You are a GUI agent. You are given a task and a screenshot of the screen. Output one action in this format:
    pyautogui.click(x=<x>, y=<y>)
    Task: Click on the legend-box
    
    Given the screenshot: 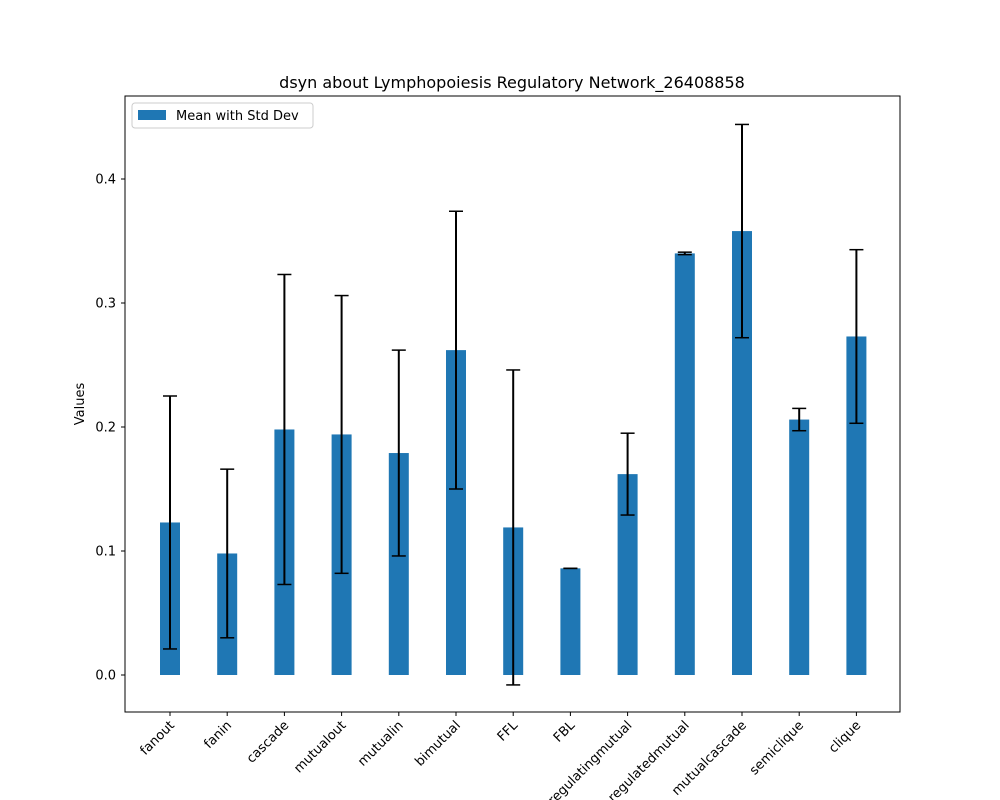 What is the action you would take?
    pyautogui.click(x=222, y=115)
    